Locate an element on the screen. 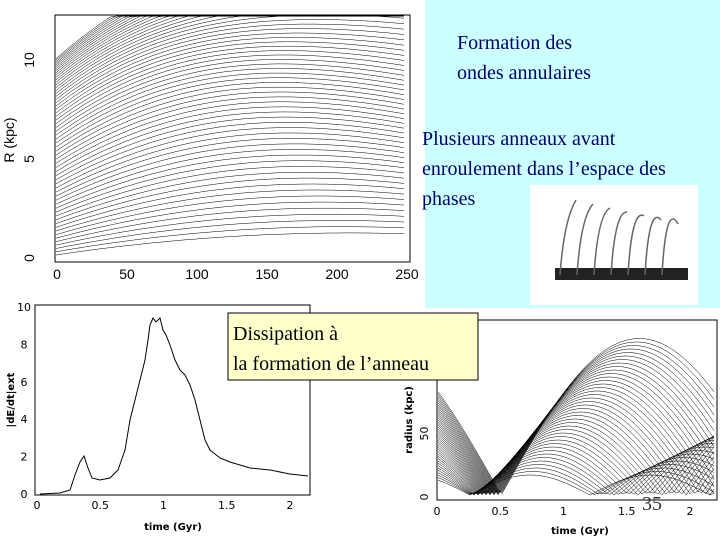 This screenshot has height=540, width=720. inset-curves is located at coordinates (619, 237).